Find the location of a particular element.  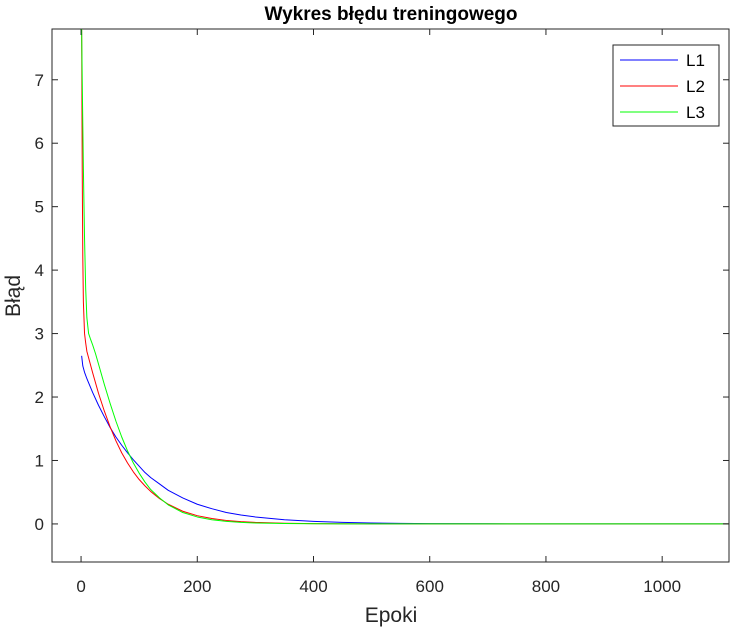

y-tick-label: 3 is located at coordinates (39, 334).